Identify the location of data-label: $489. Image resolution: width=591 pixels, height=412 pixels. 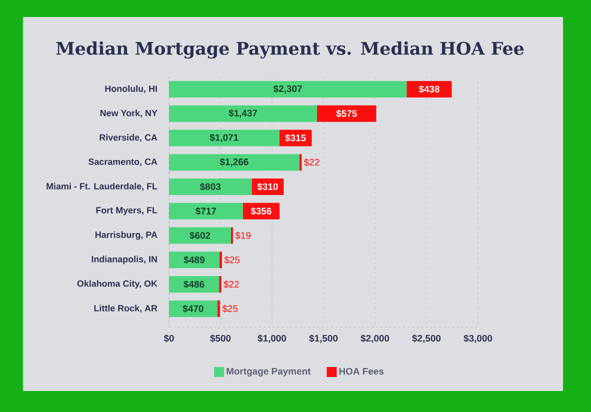
(194, 260).